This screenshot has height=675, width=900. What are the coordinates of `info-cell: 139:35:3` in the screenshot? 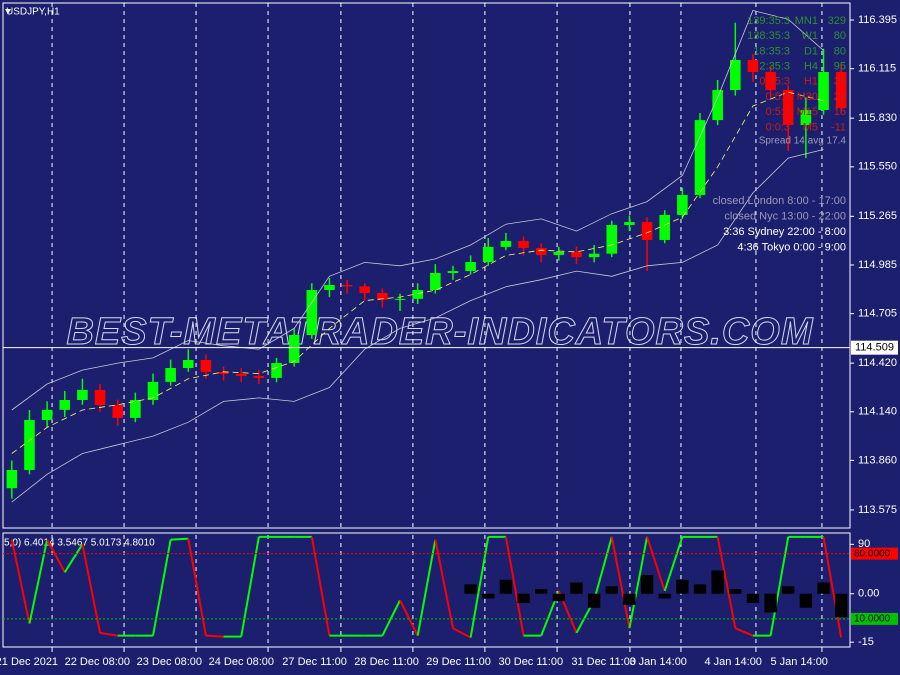 It's located at (768, 21).